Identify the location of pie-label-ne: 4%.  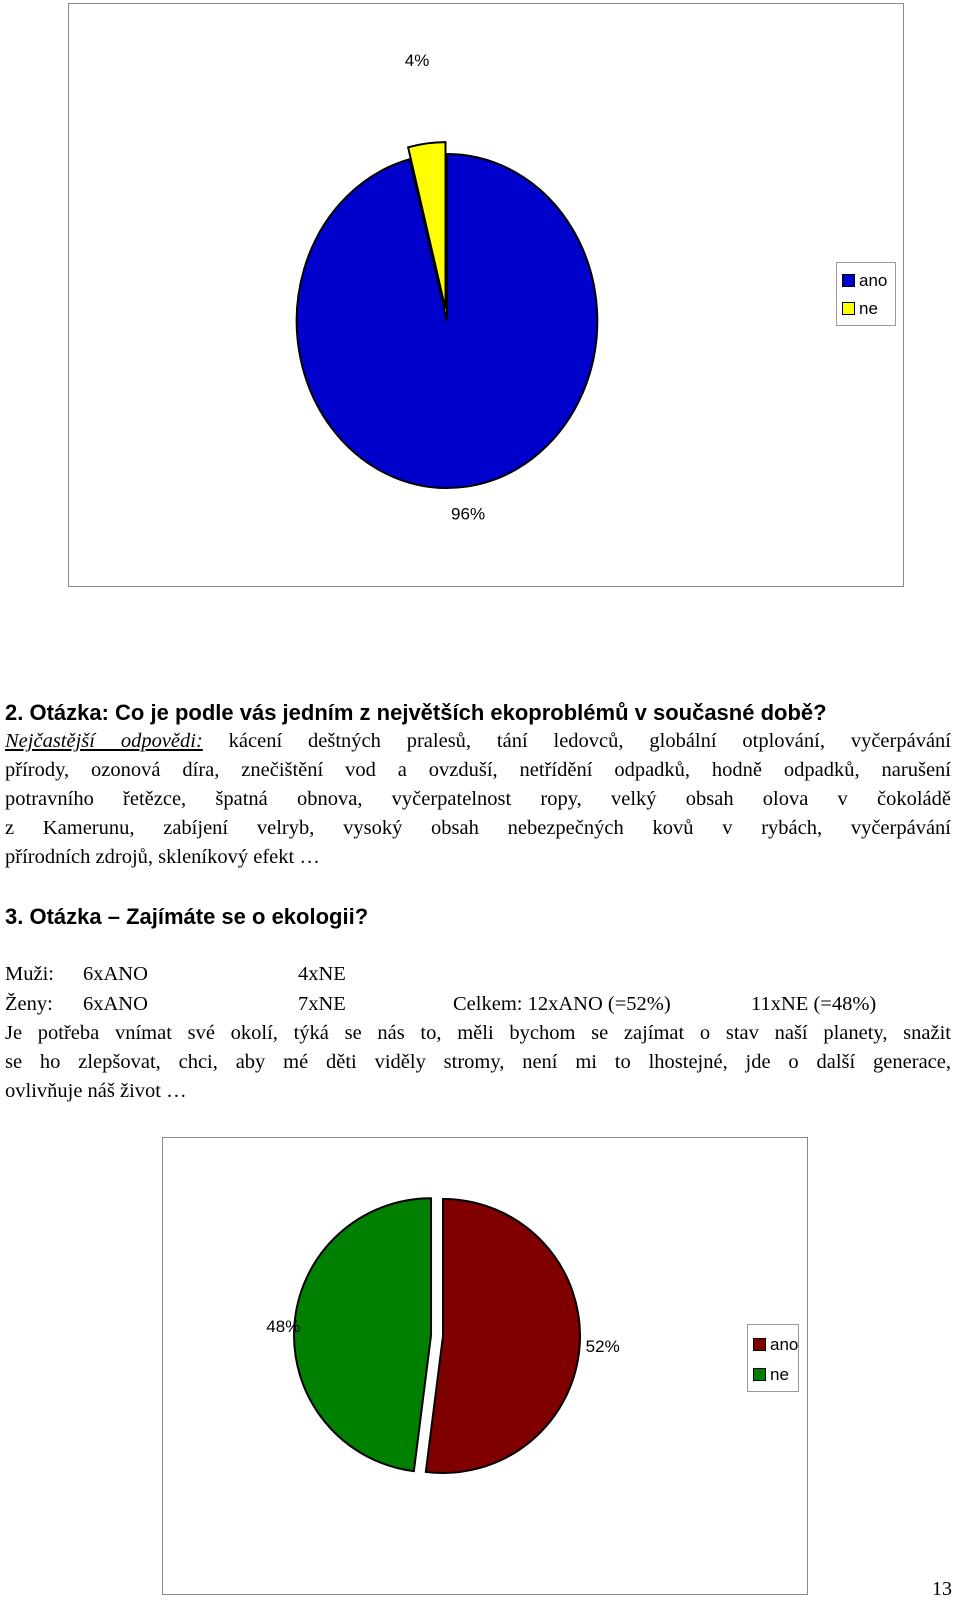
(417, 60).